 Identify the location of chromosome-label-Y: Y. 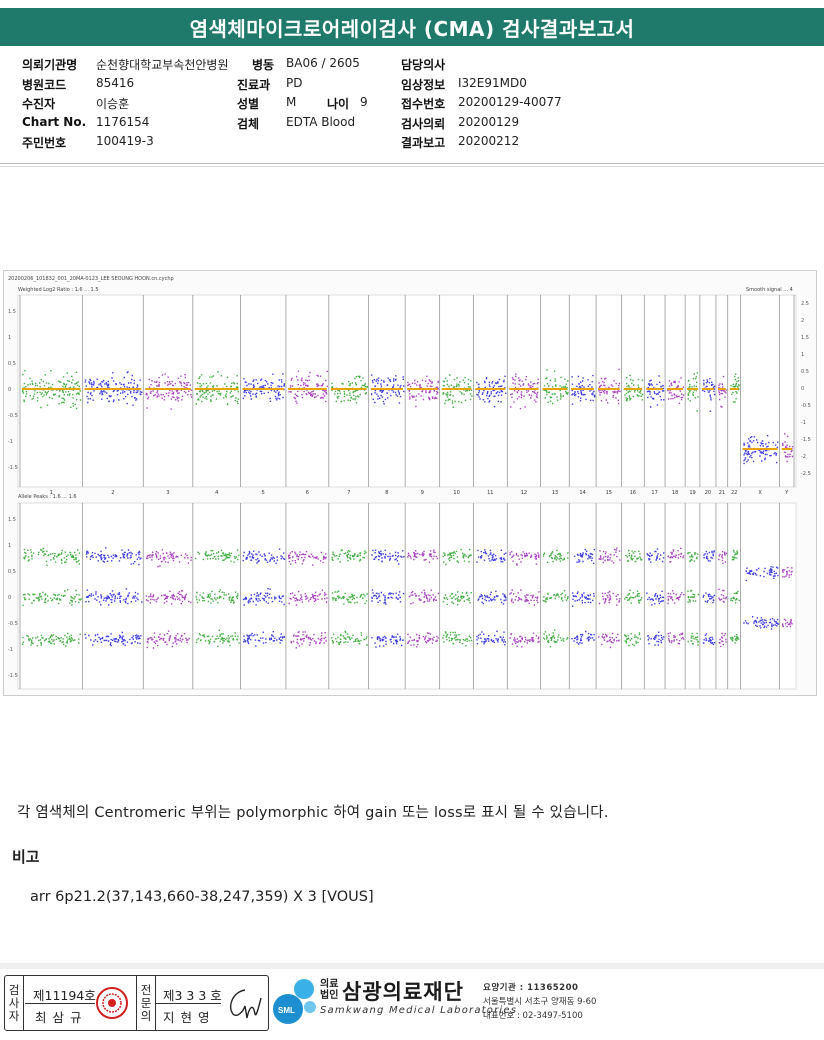
(786, 493).